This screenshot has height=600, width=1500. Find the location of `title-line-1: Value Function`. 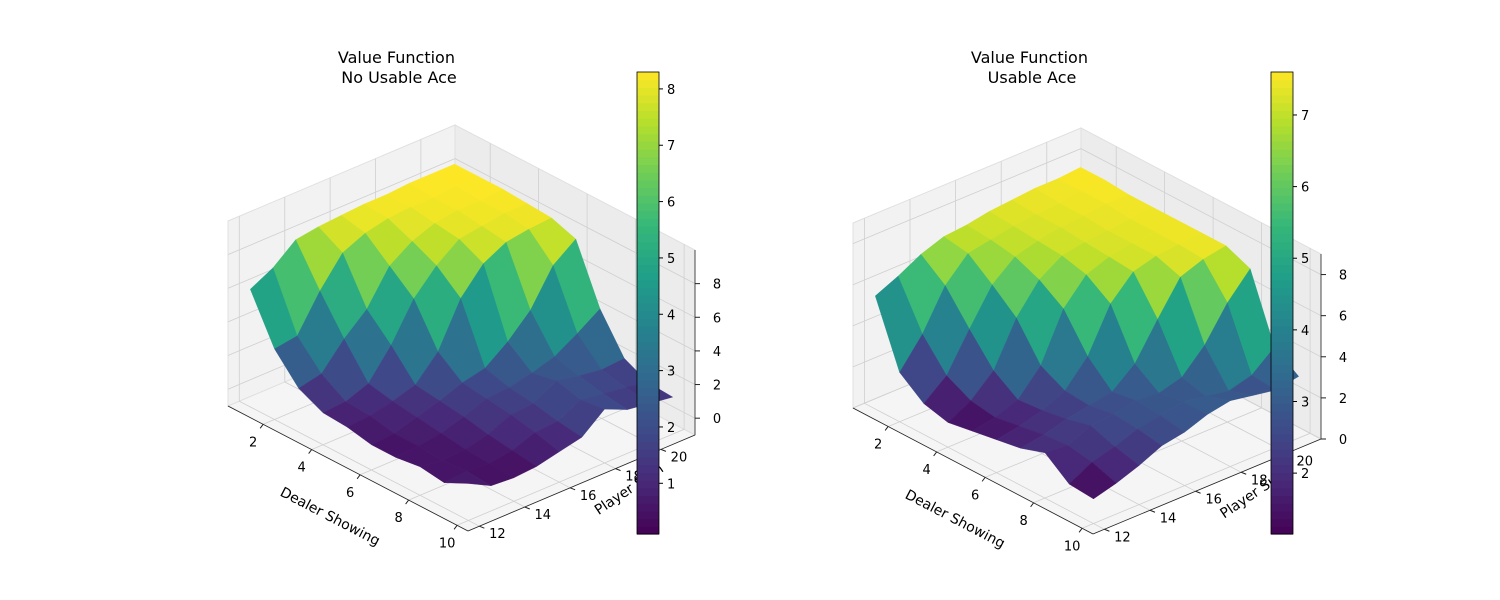

title-line-1: Value Function is located at coordinates (396, 57).